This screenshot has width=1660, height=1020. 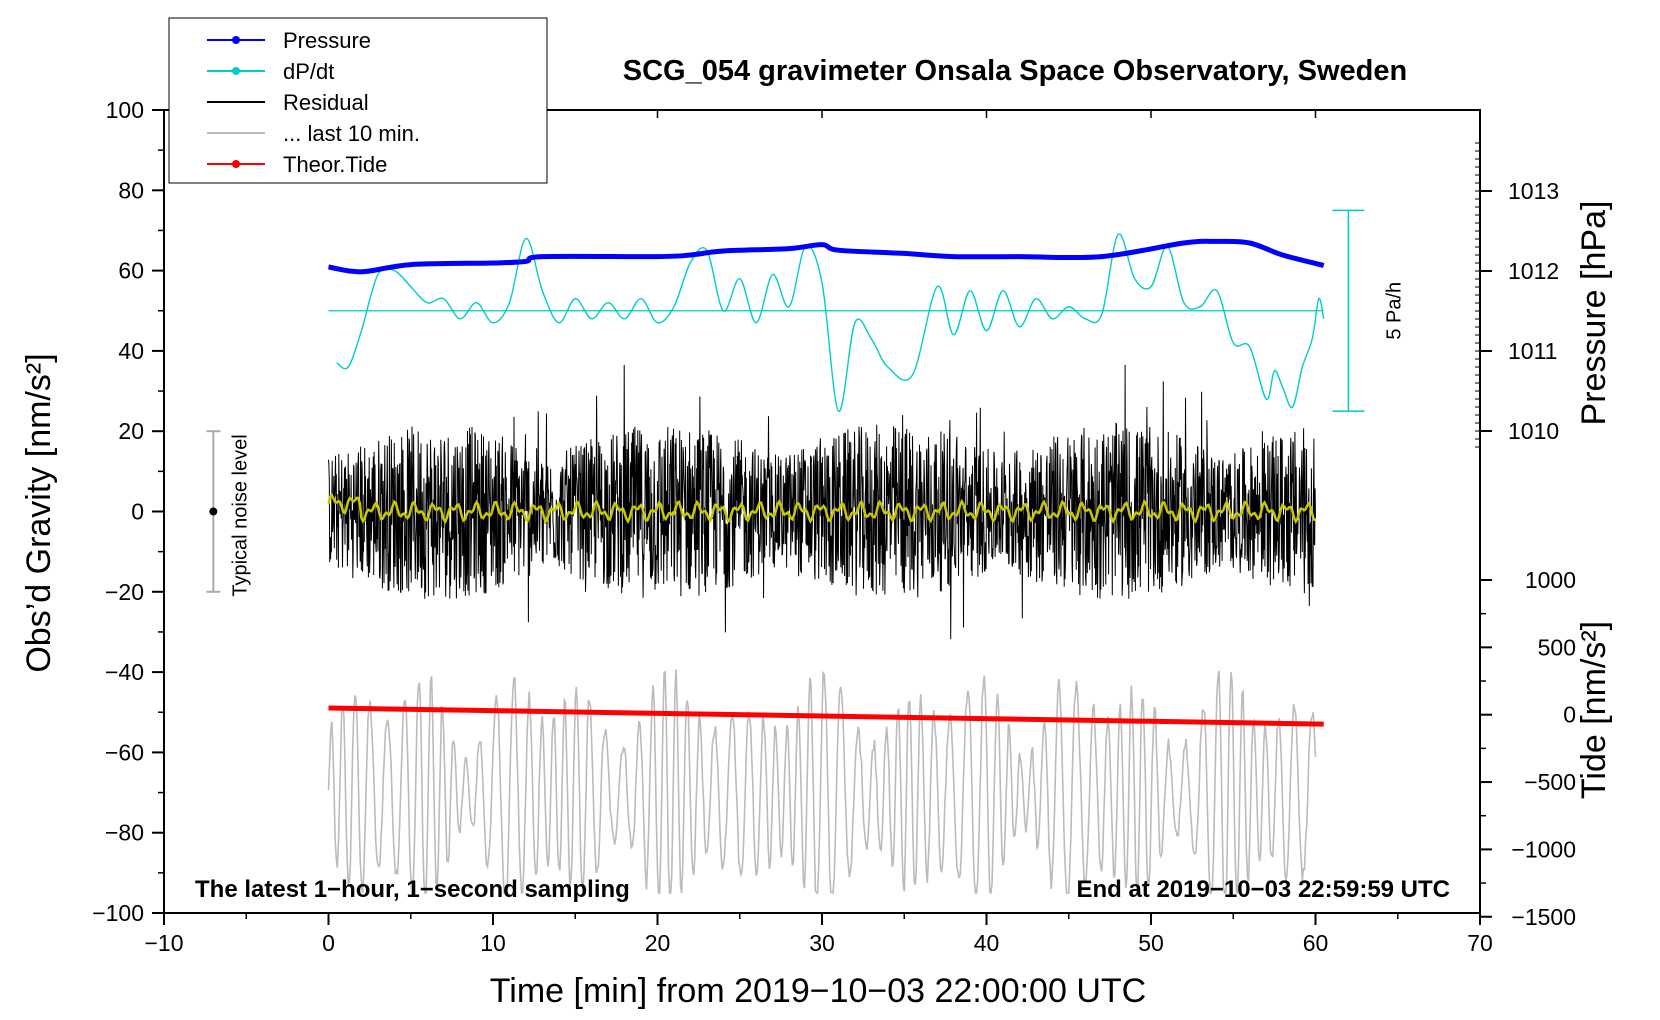 What do you see at coordinates (124, 672) in the screenshot?
I see `y-tick-label: −40` at bounding box center [124, 672].